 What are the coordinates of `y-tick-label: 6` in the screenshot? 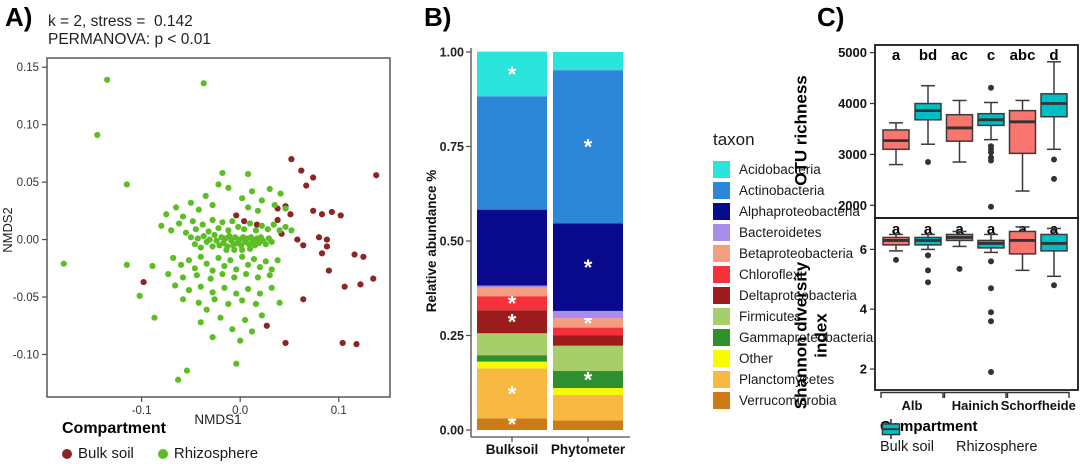 It's located at (863, 249).